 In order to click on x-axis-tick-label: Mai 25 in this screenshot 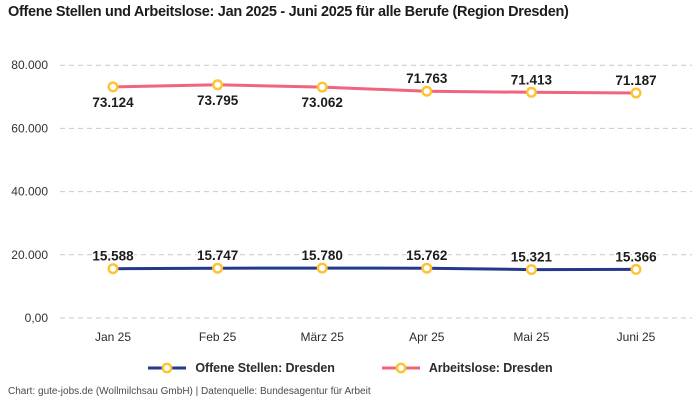, I will do `click(531, 337)`.